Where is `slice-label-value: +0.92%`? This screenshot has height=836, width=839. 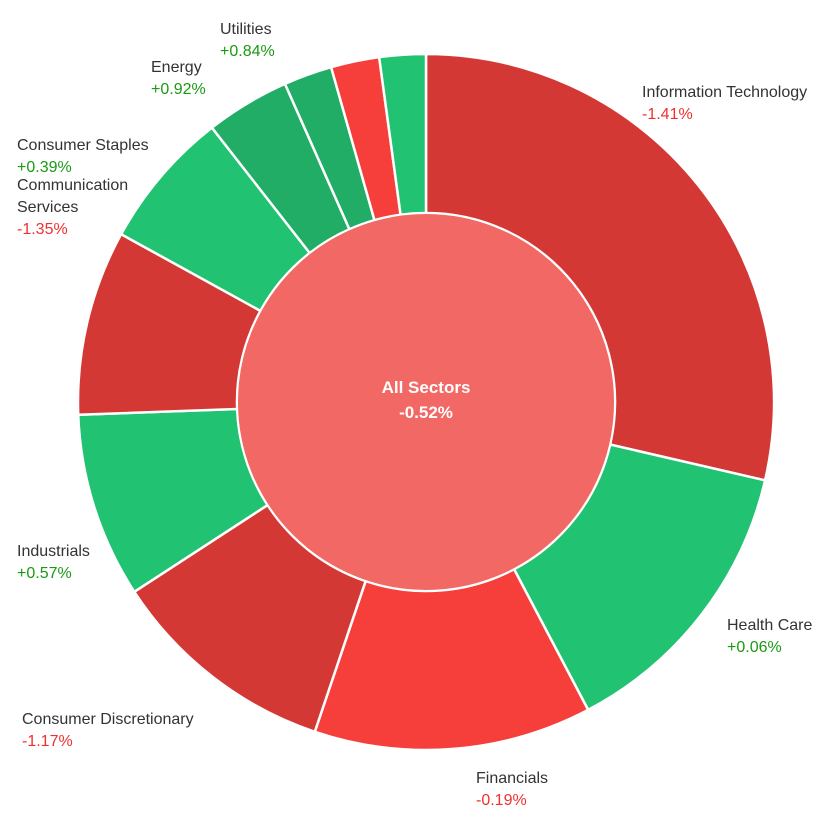 slice-label-value: +0.92% is located at coordinates (178, 89).